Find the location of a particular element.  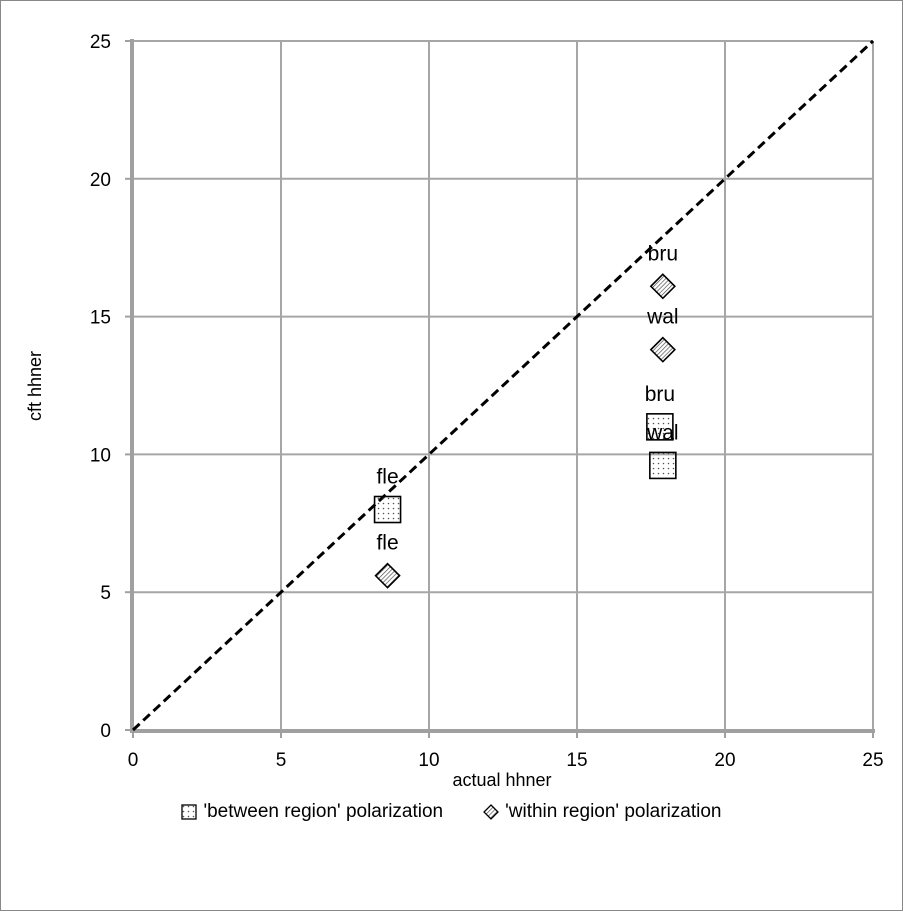

legend-label-between: 'between region' polarization is located at coordinates (323, 811).